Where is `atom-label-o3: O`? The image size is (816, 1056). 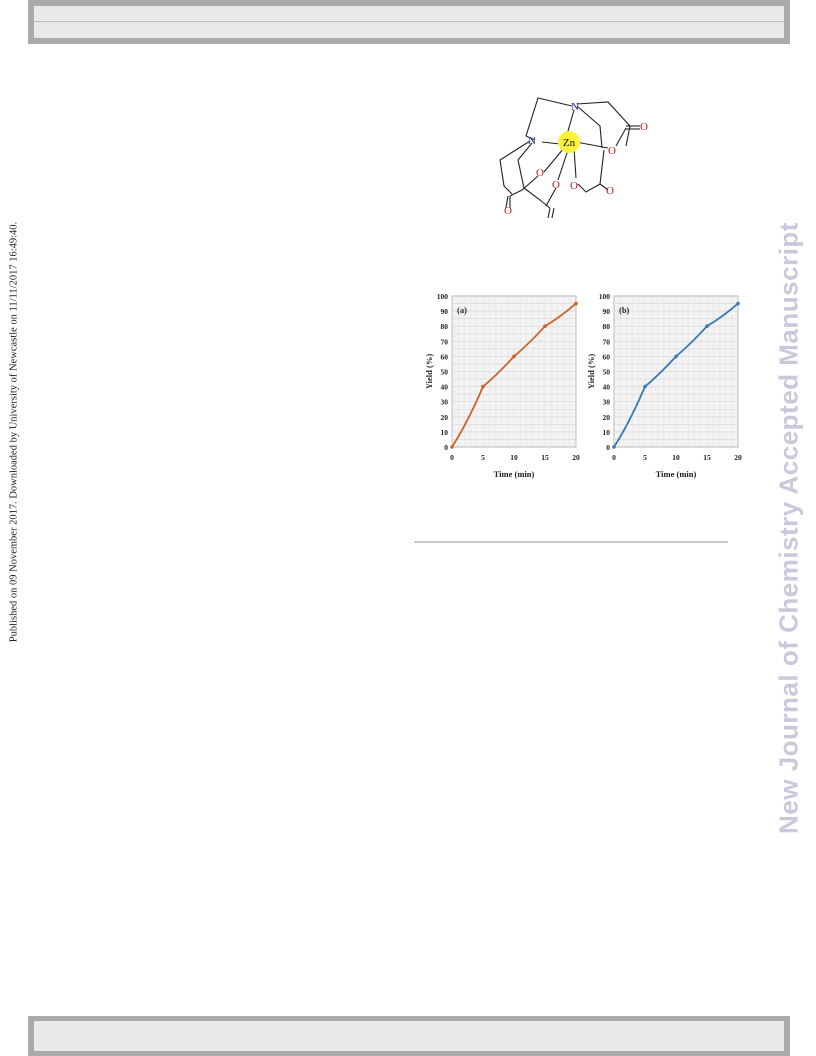 atom-label-o3: O is located at coordinates (540, 173).